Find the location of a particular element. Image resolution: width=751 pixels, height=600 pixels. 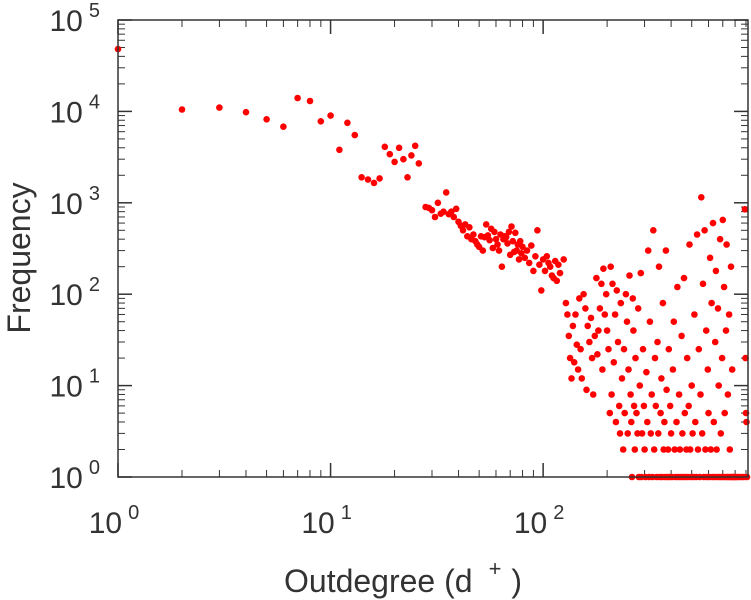

y-tick-label: 10 5 is located at coordinates (75, 19).